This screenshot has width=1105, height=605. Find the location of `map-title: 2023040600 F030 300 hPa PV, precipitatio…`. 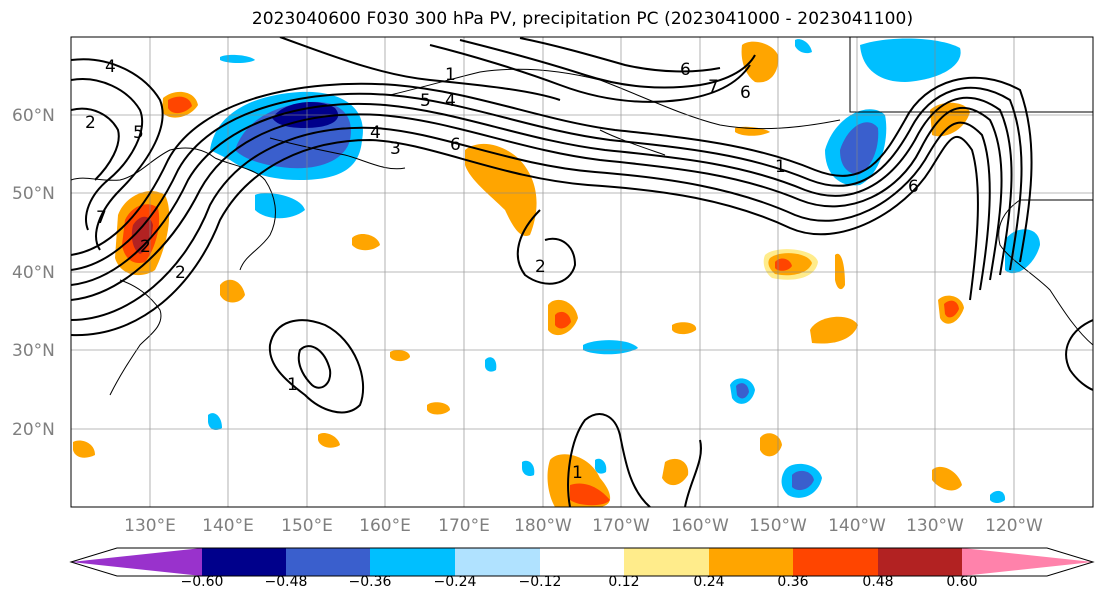

map-title: 2023040600 F030 300 hPa PV, precipitatio… is located at coordinates (582, 19).